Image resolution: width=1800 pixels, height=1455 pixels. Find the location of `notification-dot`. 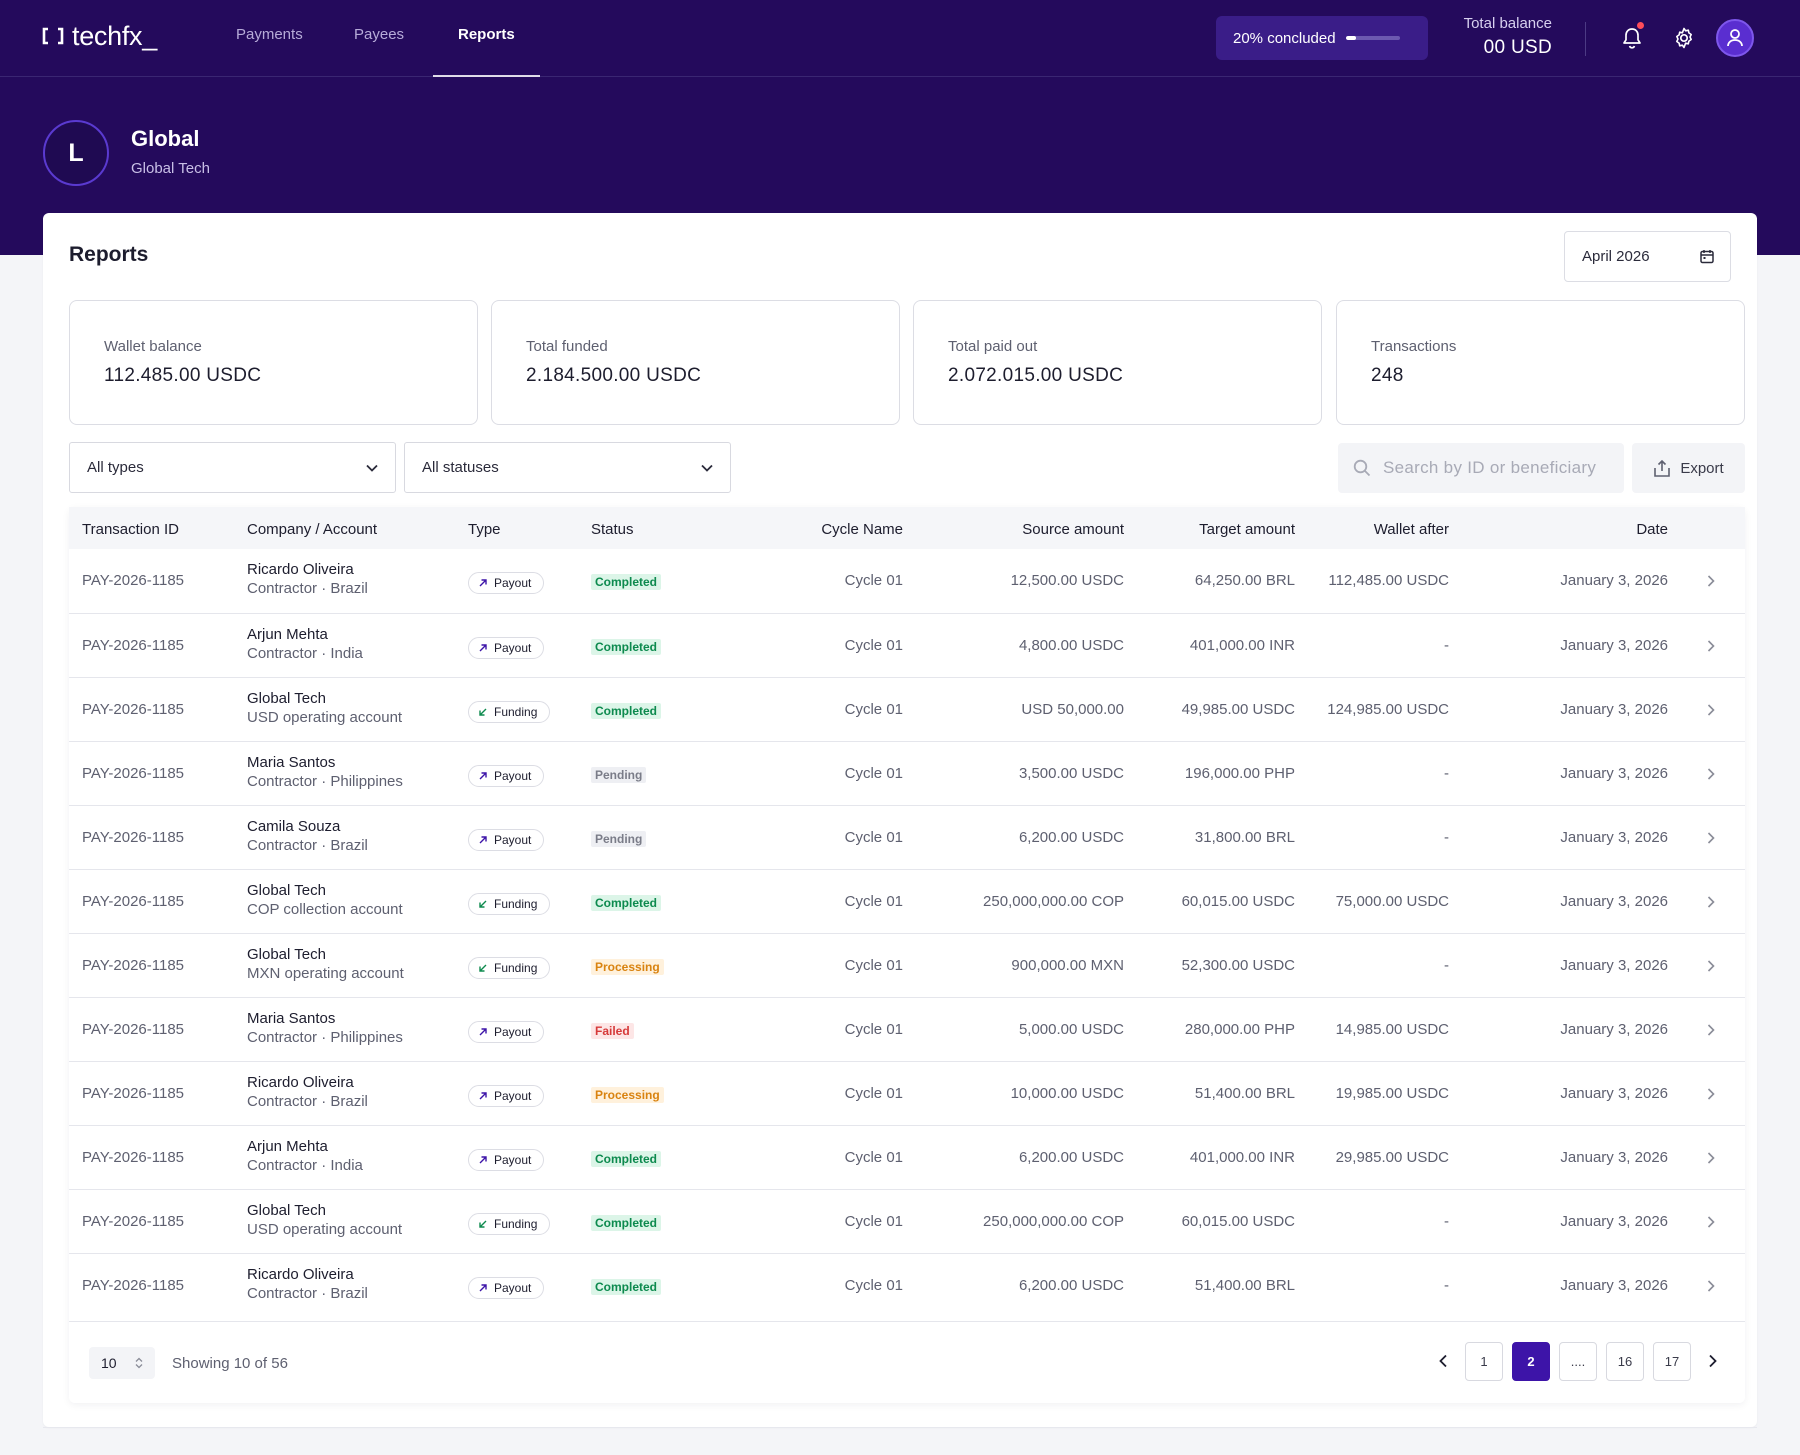

notification-dot is located at coordinates (1640, 25).